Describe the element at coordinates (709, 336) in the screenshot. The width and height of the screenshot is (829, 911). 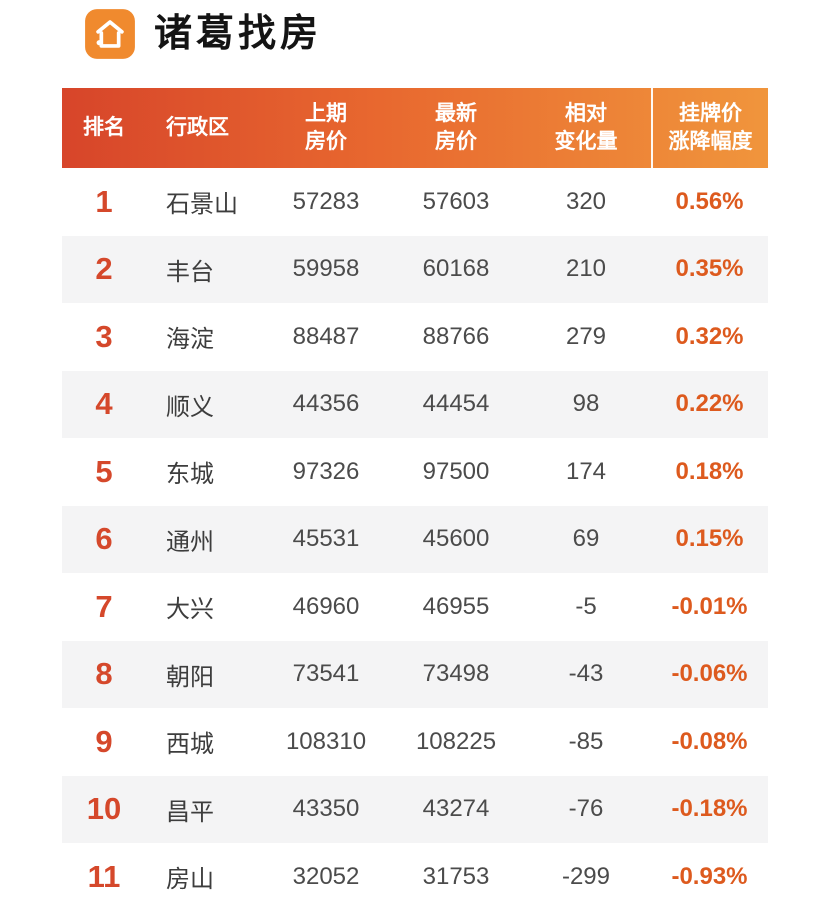
I see `pct-change: 0.32%` at that location.